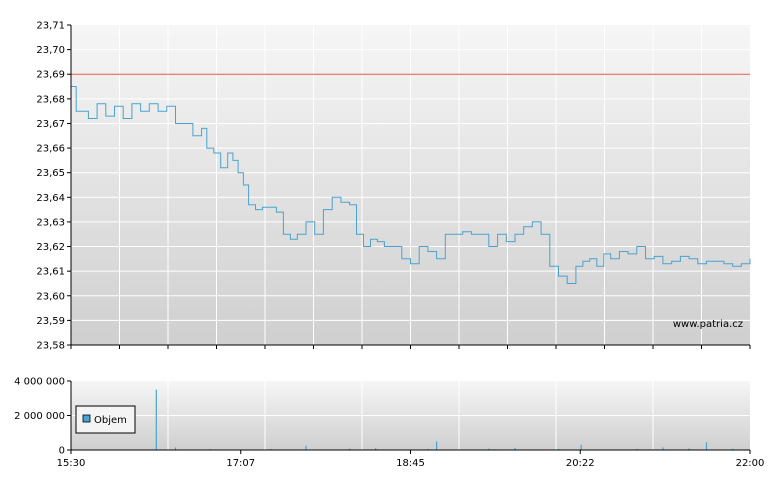  Describe the element at coordinates (50, 99) in the screenshot. I see `price-y-tick-label: 23,68` at that location.